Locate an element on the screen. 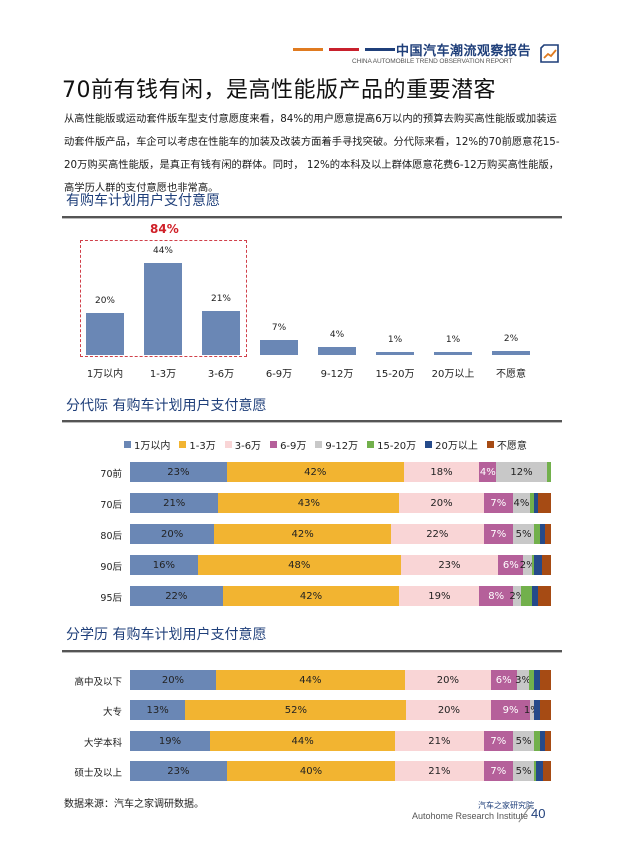  stacked-bar-row: 16% 48% 23% 6% 2% is located at coordinates (340, 565).